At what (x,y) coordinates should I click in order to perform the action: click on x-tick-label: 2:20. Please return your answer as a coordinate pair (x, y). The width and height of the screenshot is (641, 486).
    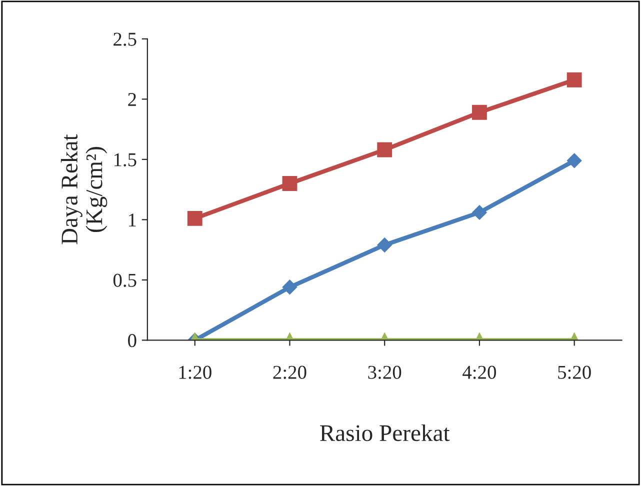
    Looking at the image, I should click on (289, 372).